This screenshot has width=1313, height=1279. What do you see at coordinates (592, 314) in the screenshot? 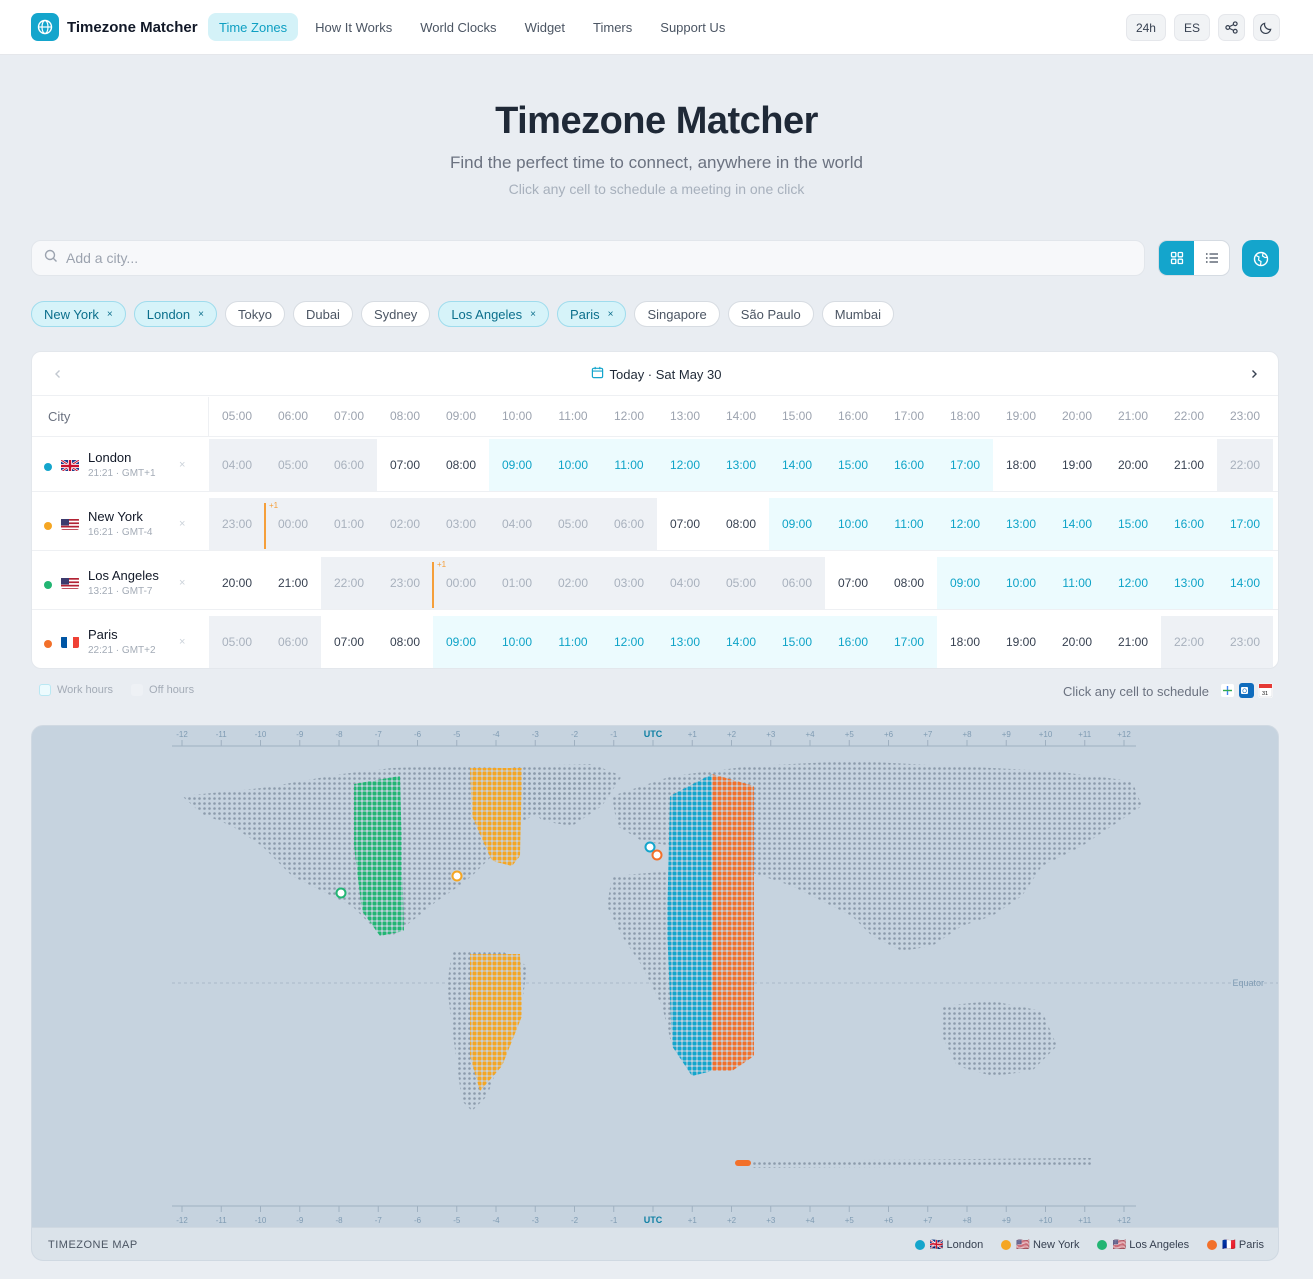
I see `chip-paris: Paris ×` at bounding box center [592, 314].